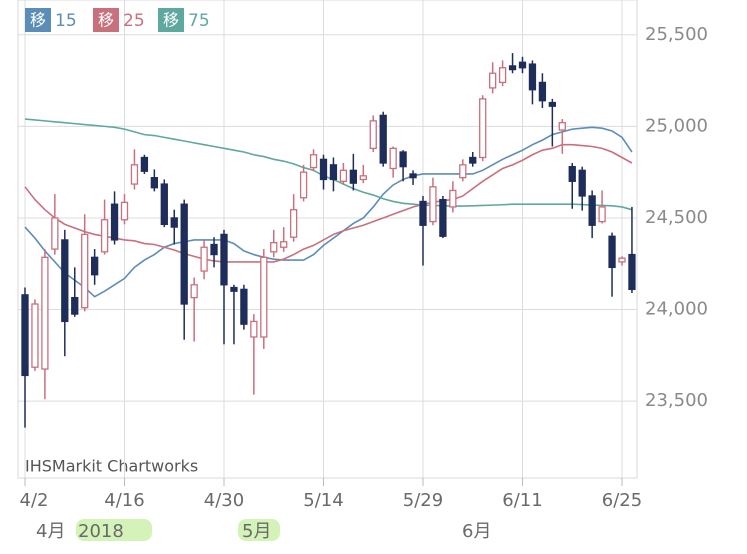  I want to click on watermark: IHSMarkit Chartworks, so click(111, 466).